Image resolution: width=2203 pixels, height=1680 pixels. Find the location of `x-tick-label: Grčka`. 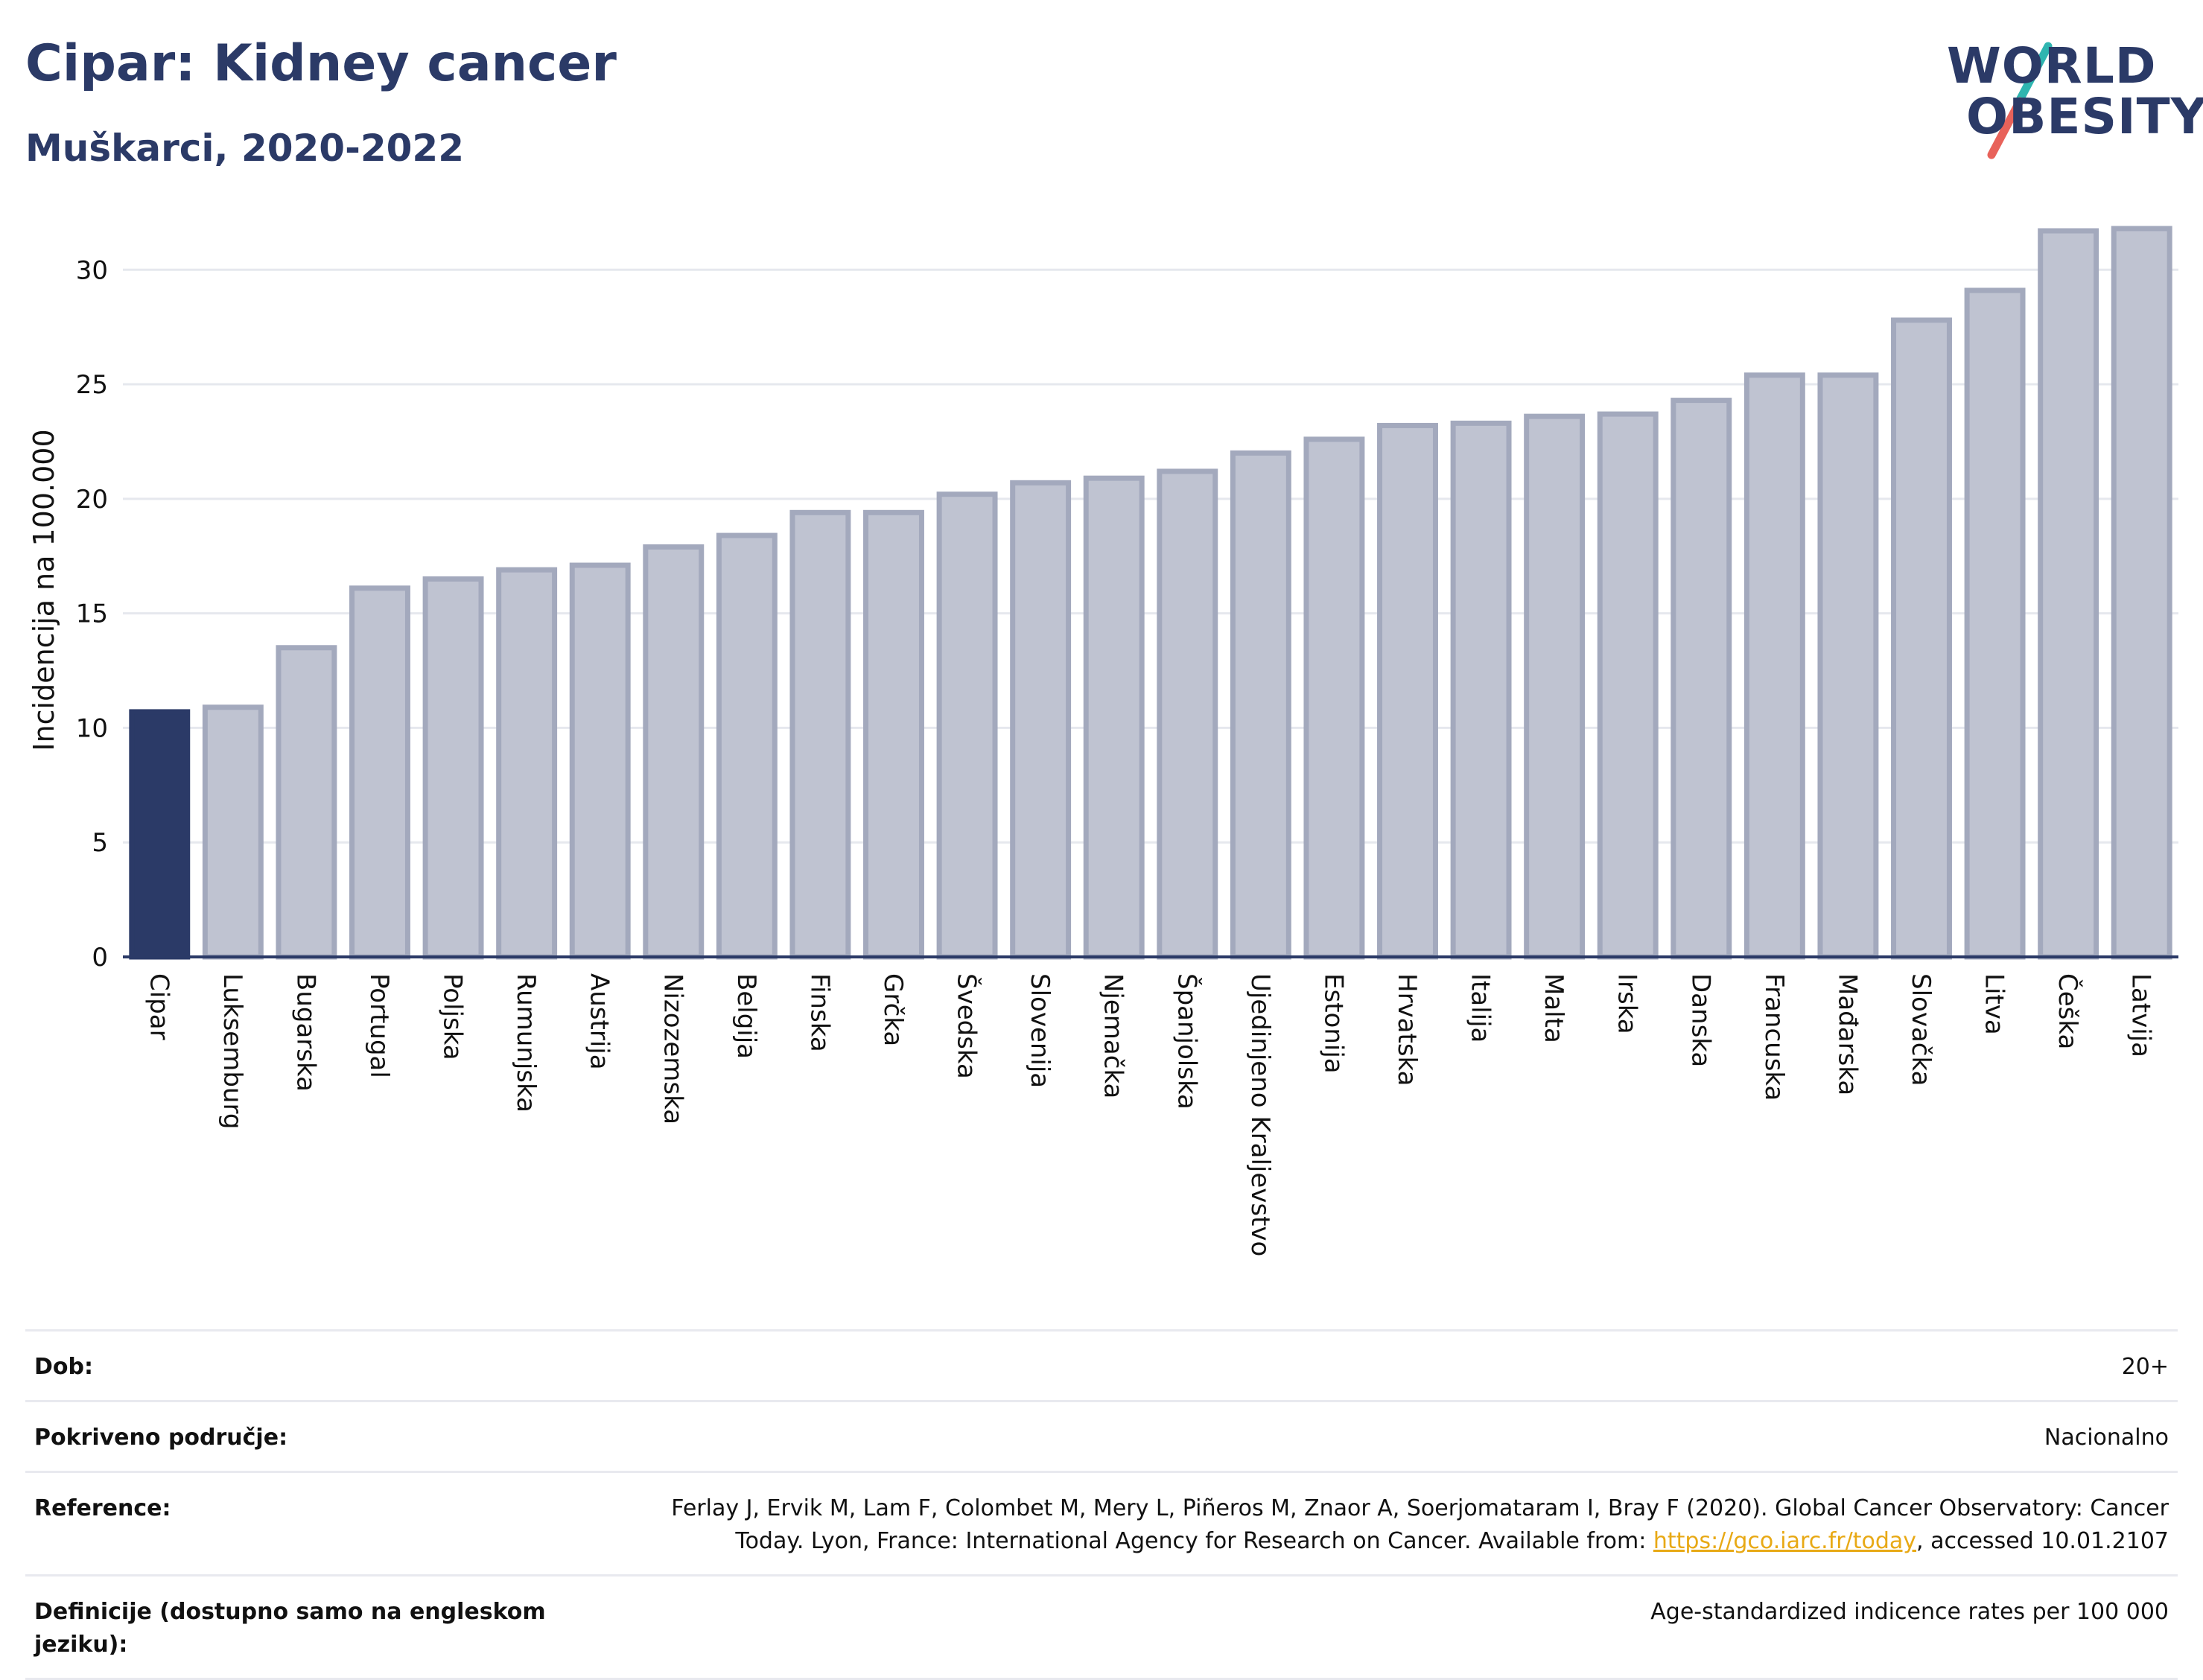

x-tick-label: Grčka is located at coordinates (893, 1009).